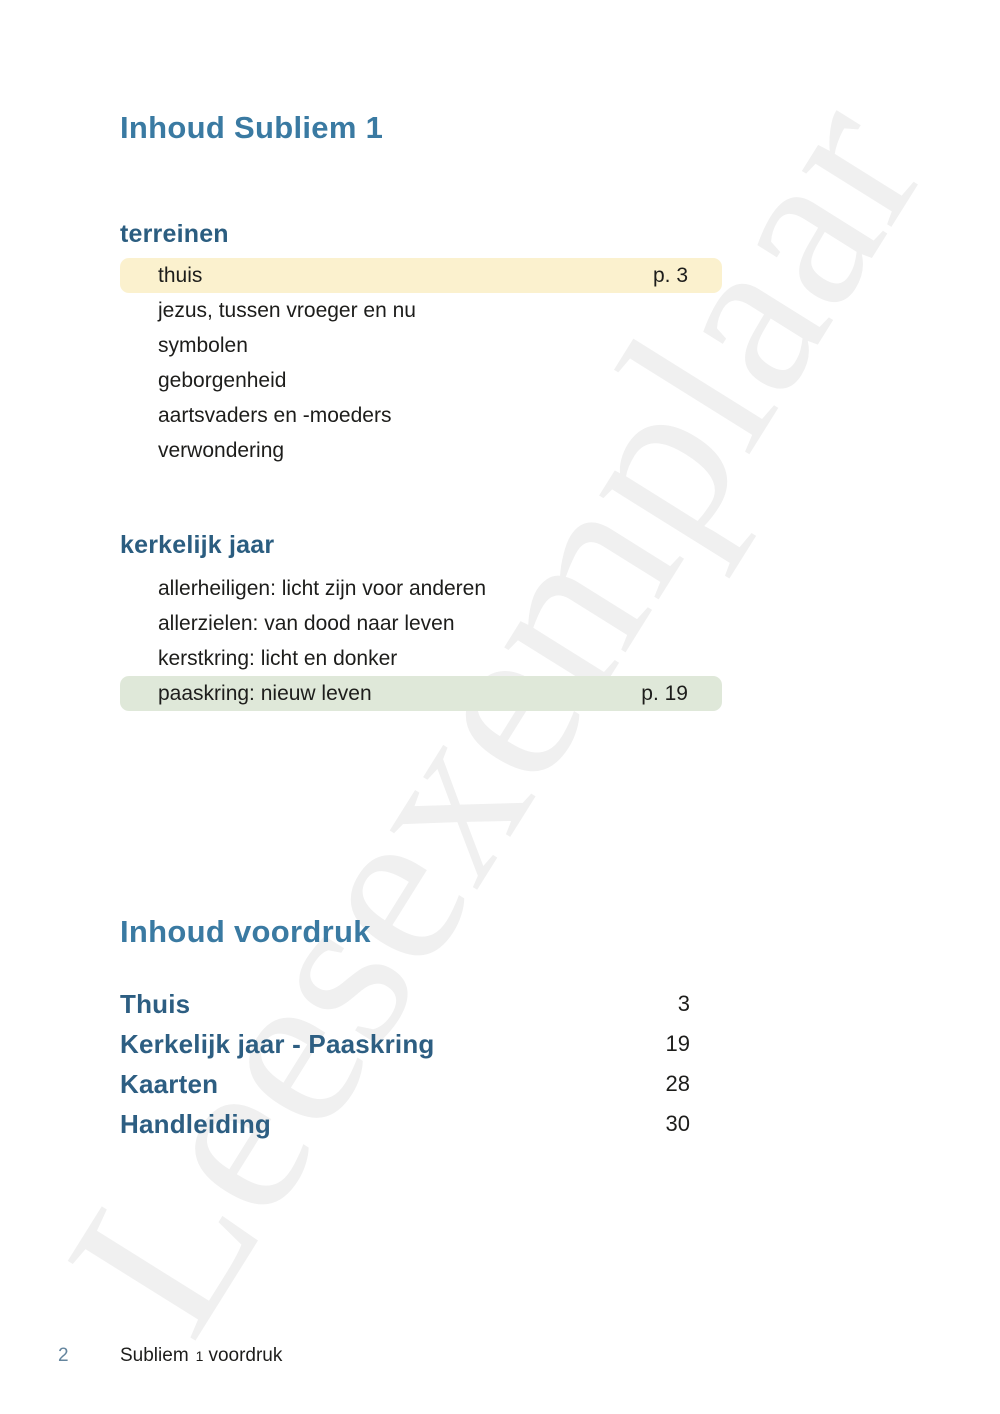  Describe the element at coordinates (421, 1084) in the screenshot. I see `voordruk-row: Kaarten 28` at that location.